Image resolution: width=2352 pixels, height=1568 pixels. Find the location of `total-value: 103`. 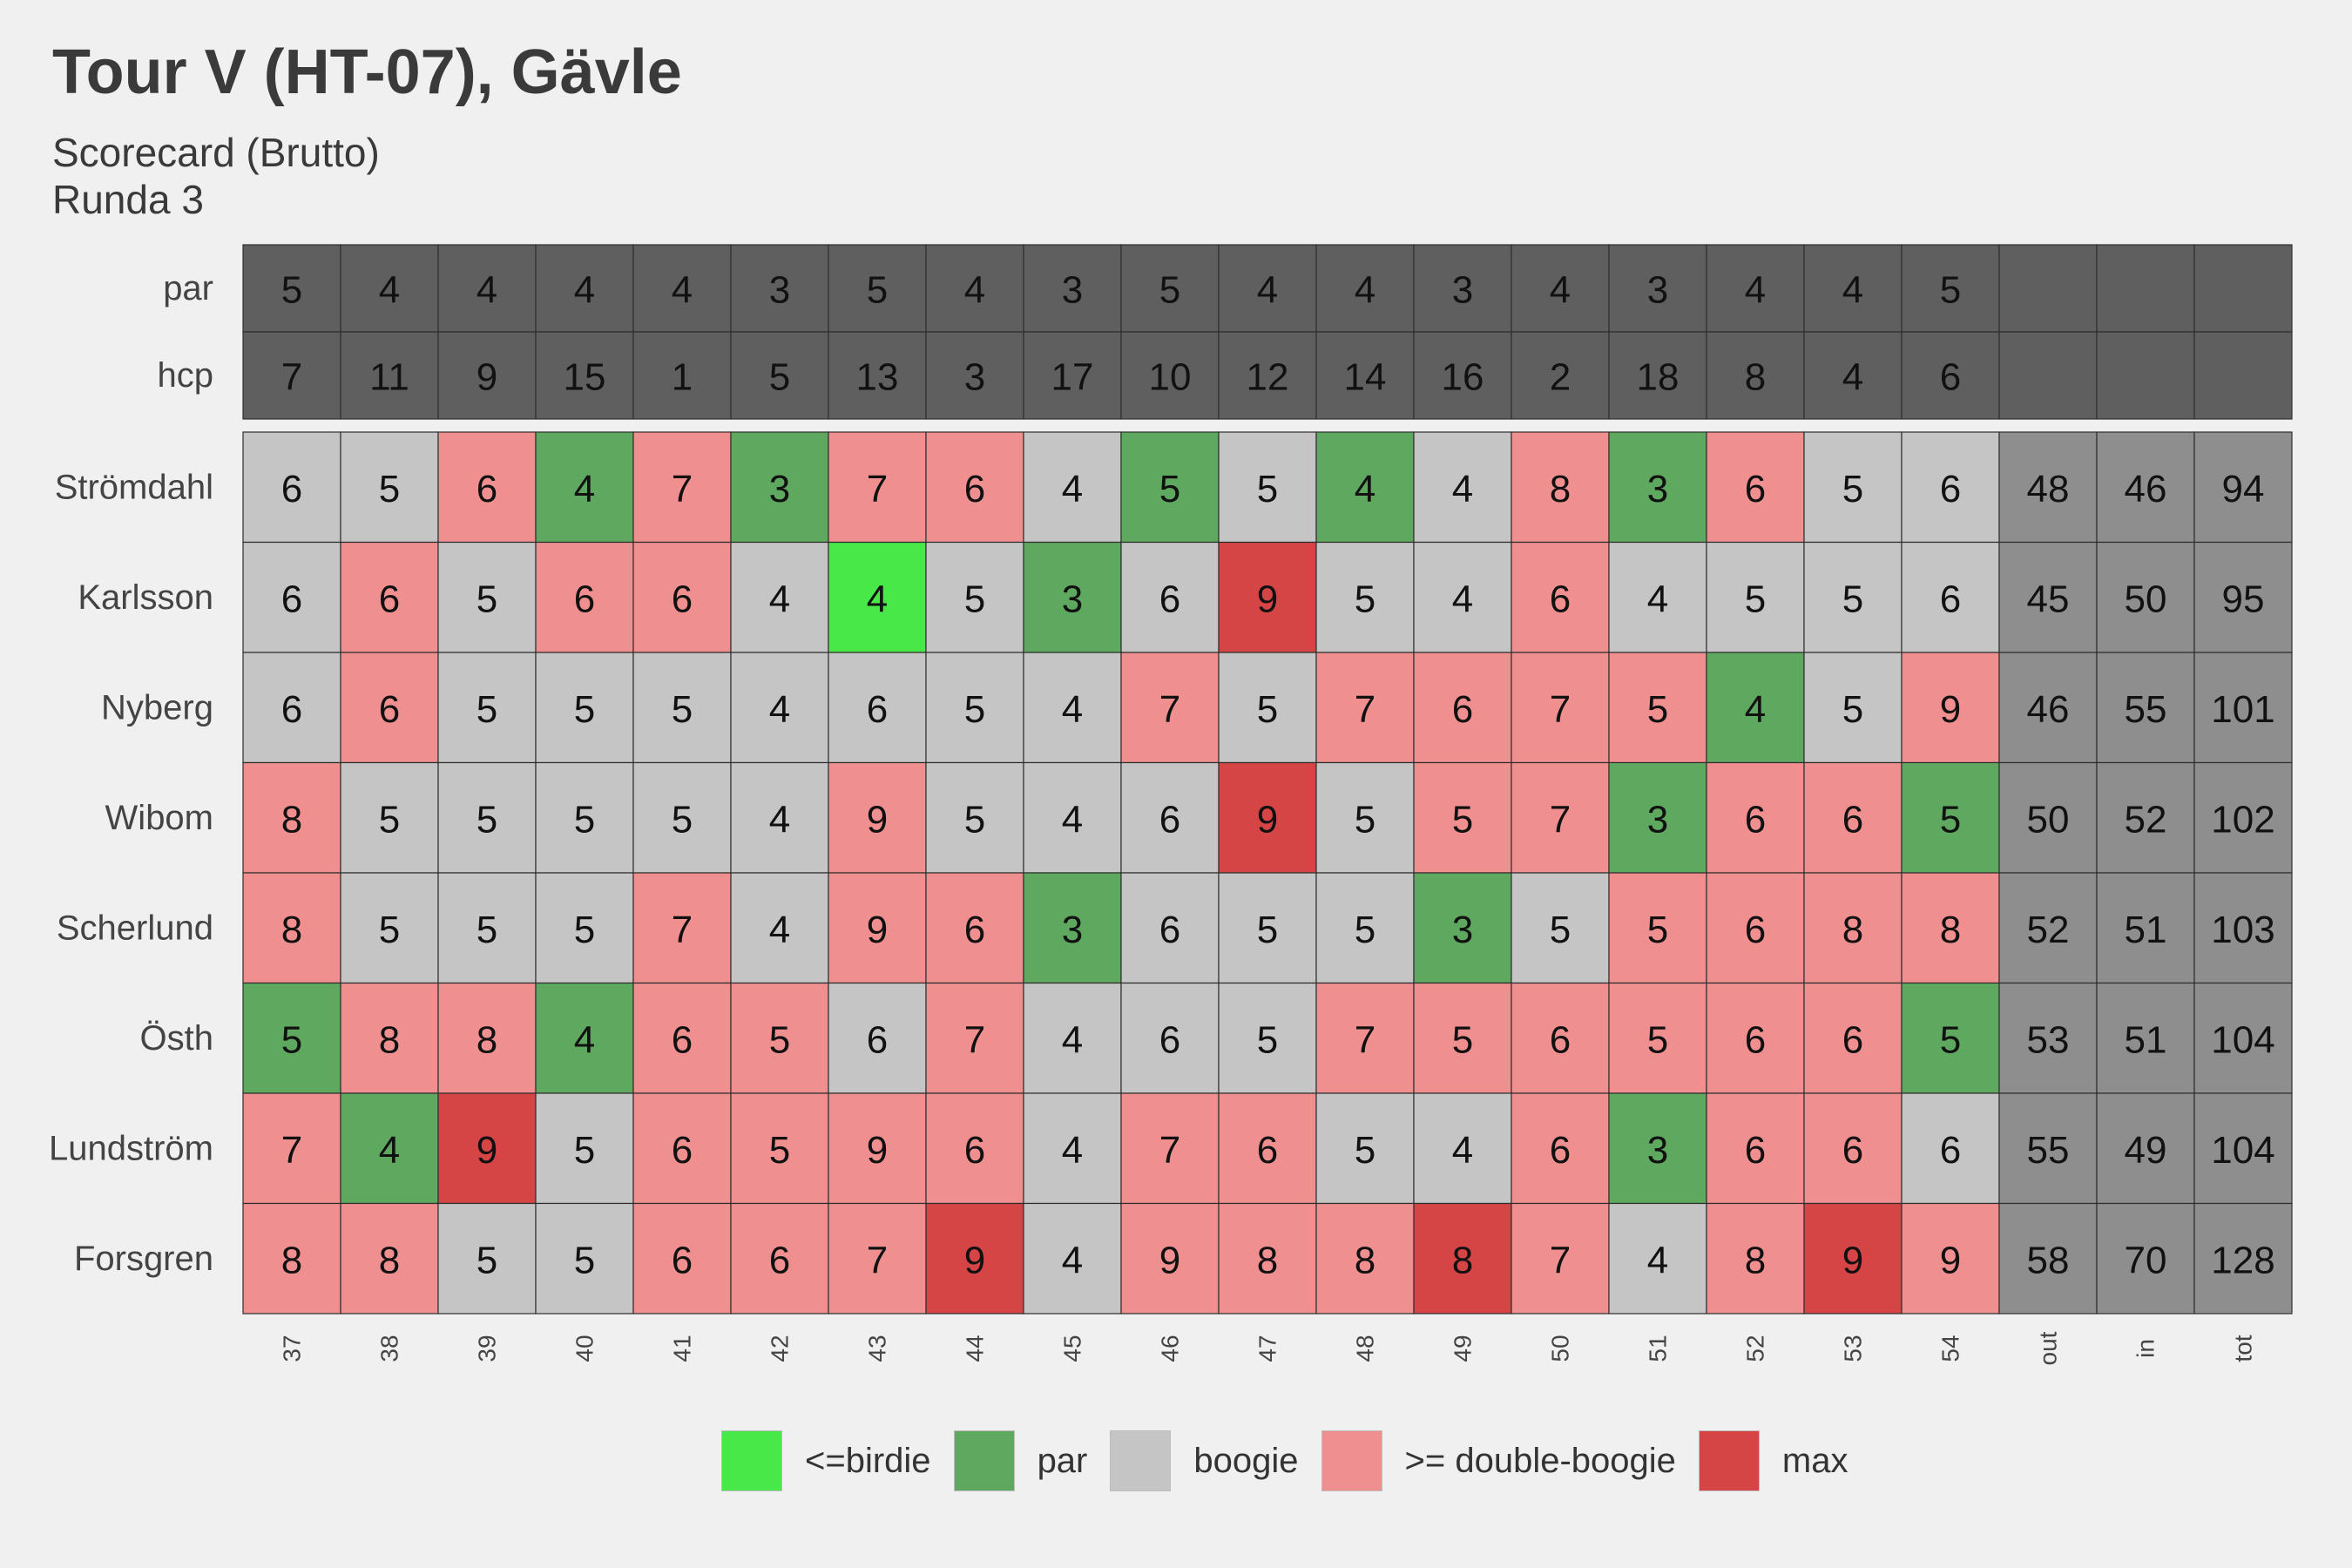

total-value: 103 is located at coordinates (2242, 930).